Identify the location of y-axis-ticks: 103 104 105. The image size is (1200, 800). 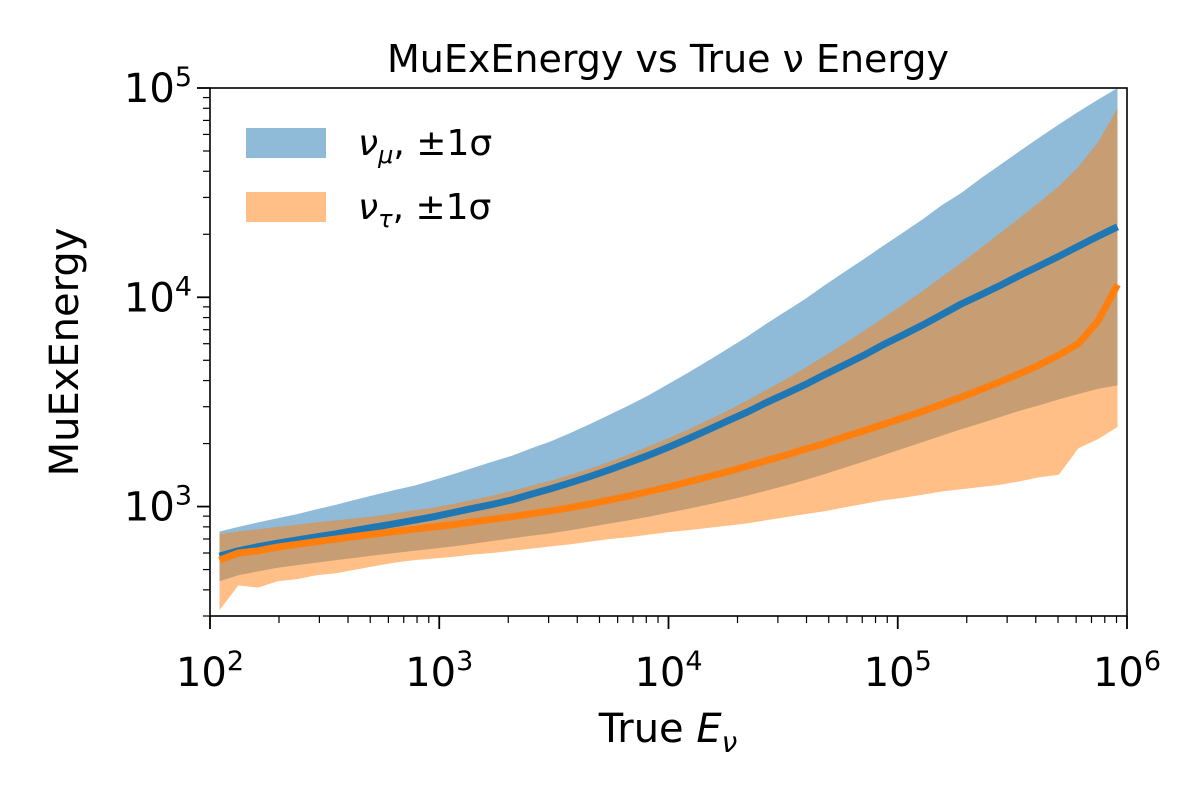
(167, 339).